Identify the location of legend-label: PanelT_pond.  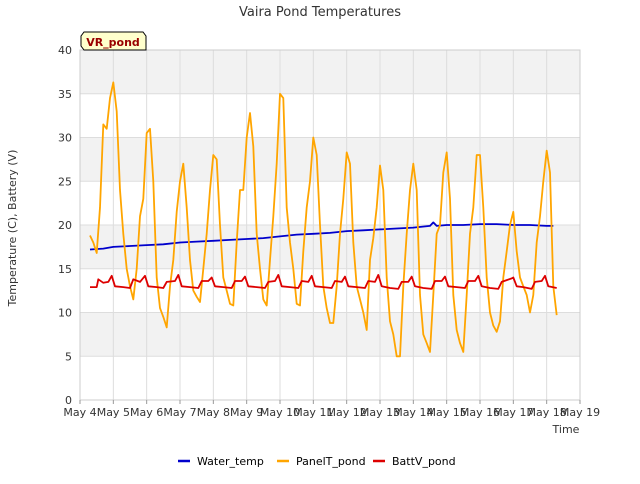
(331, 461).